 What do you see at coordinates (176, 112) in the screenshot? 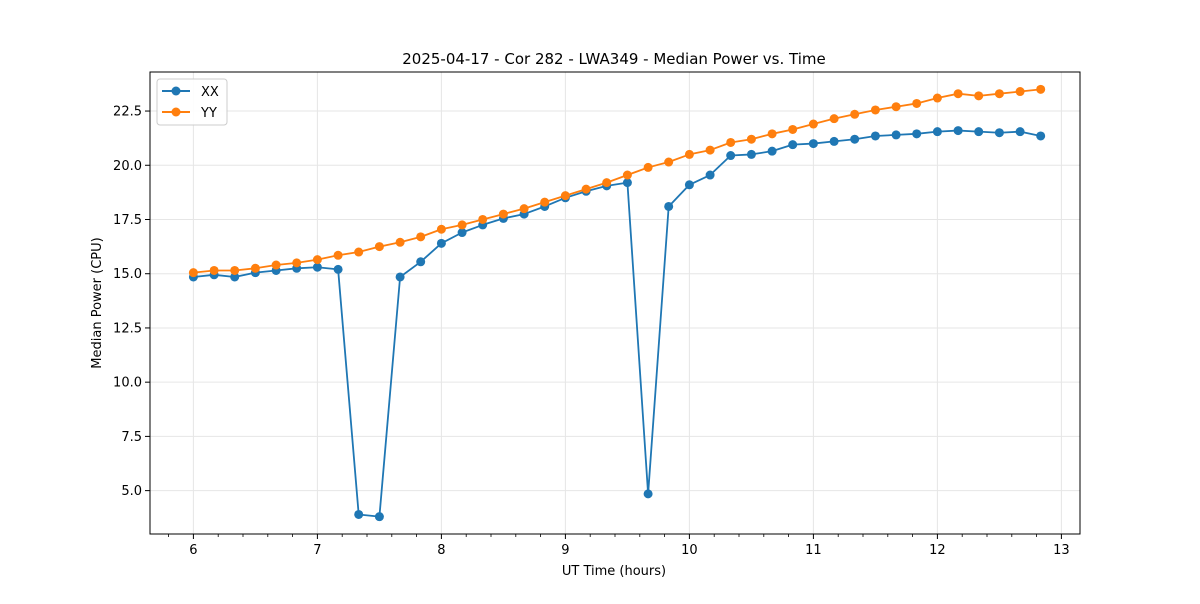
I see `legend-marker-yy` at bounding box center [176, 112].